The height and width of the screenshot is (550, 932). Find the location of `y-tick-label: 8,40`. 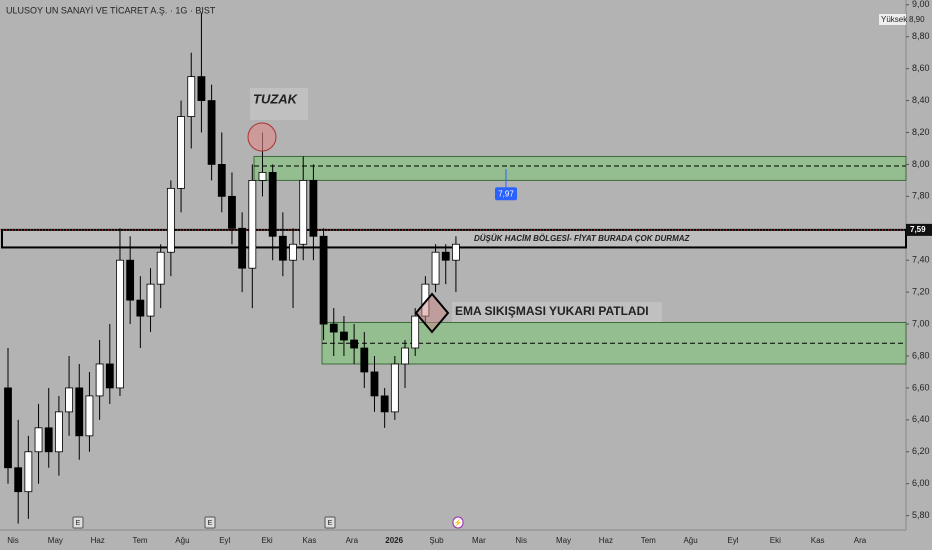

y-tick-label: 8,40 is located at coordinates (921, 100).